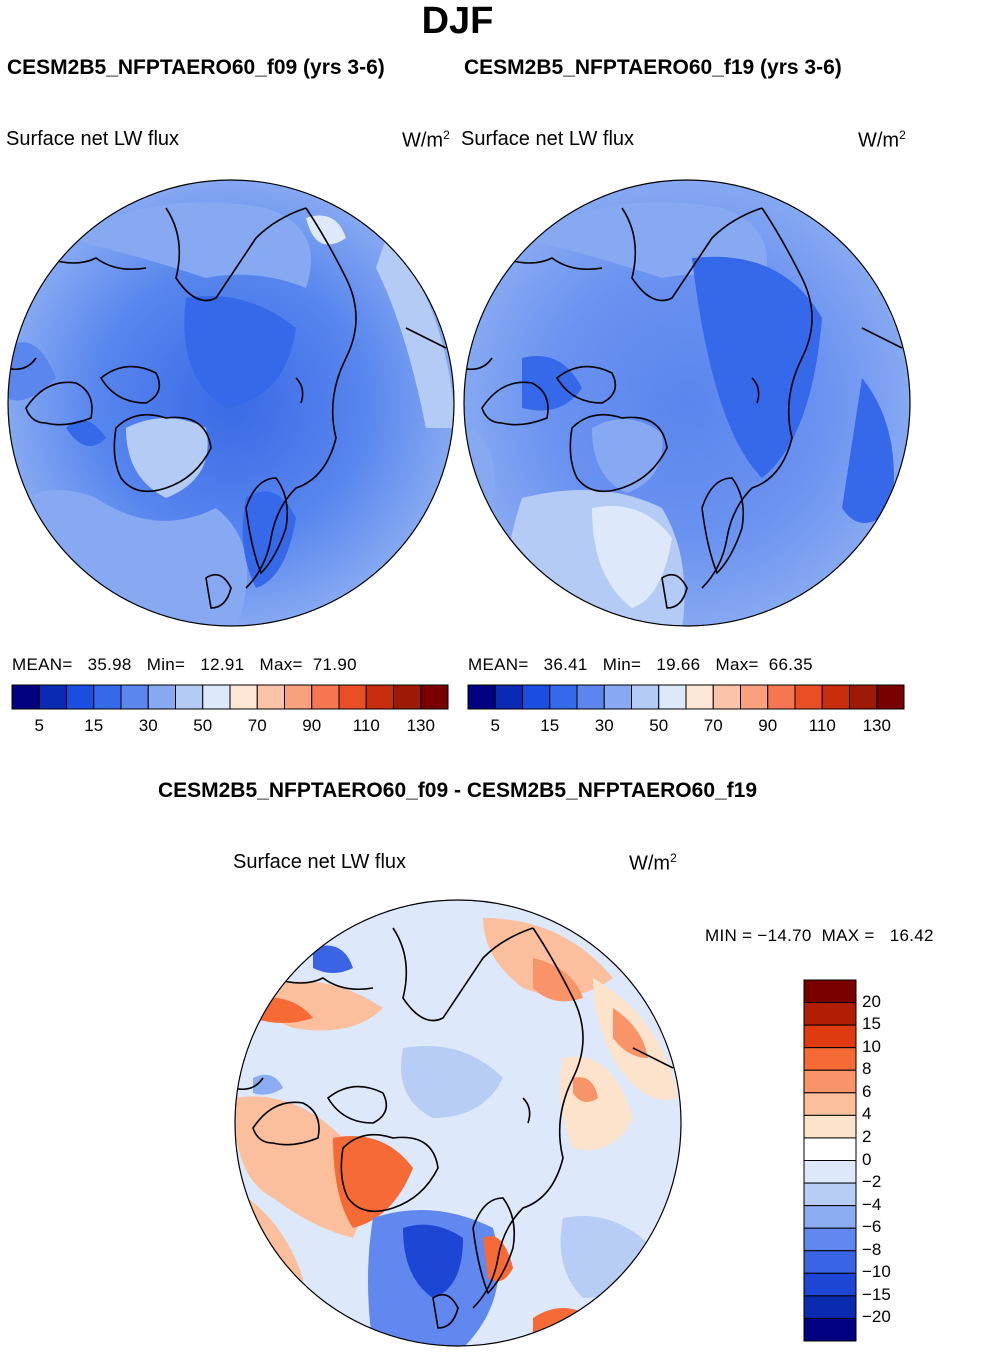 Image resolution: width=1000 pixels, height=1352 pixels. I want to click on panel-left-variable: Surface net LW flux, so click(93, 139).